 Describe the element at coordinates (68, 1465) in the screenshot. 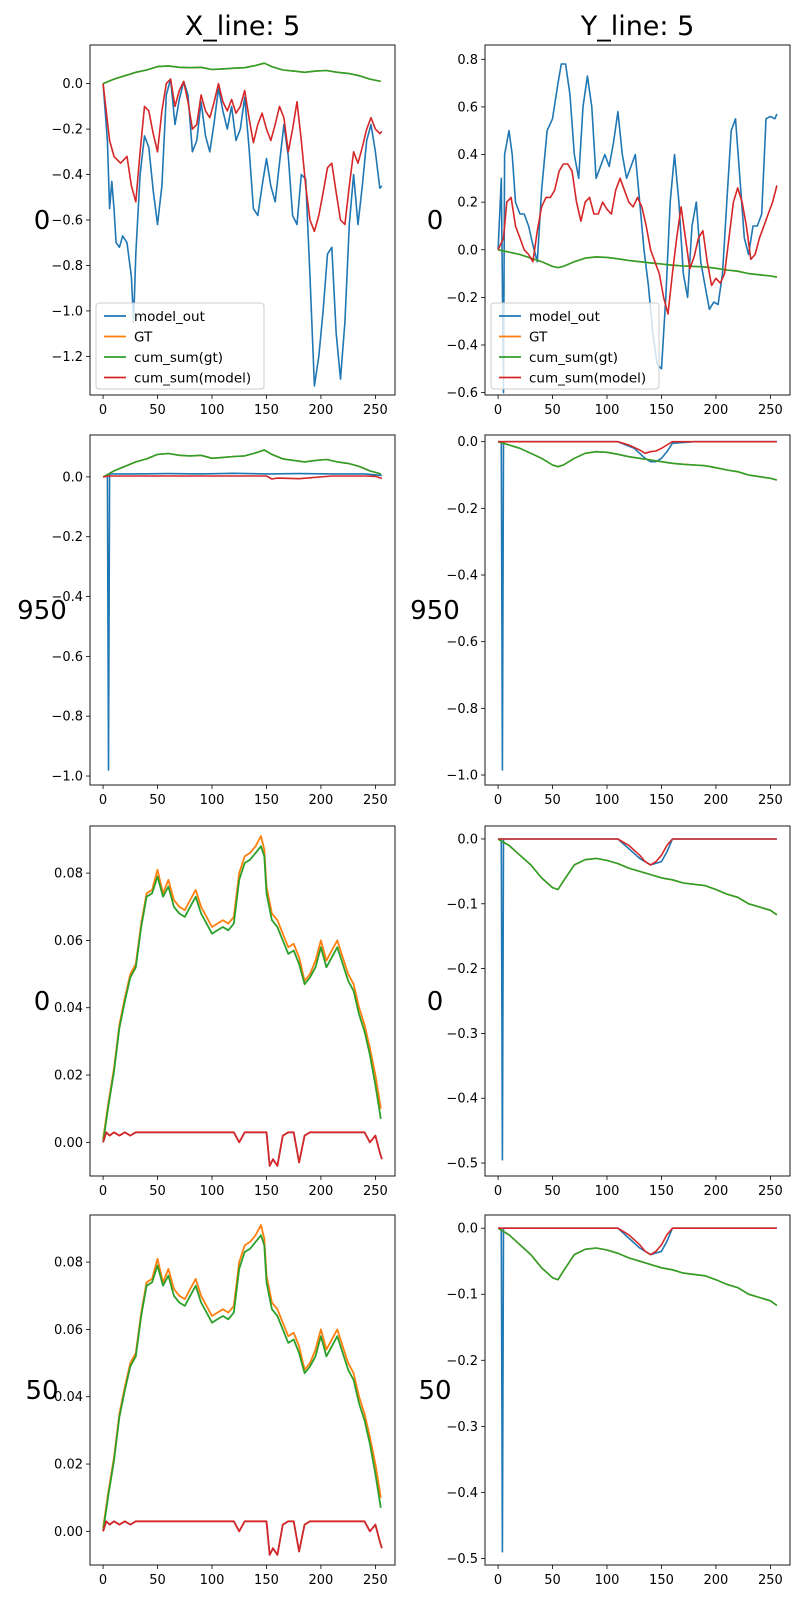

I see `y-tick-label: 0.02` at that location.